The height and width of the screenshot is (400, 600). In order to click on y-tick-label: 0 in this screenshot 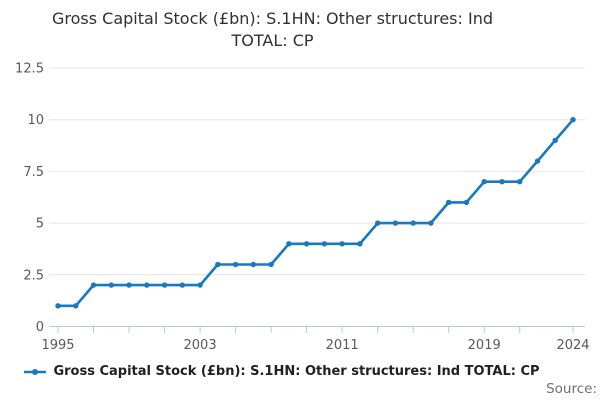, I will do `click(40, 327)`.